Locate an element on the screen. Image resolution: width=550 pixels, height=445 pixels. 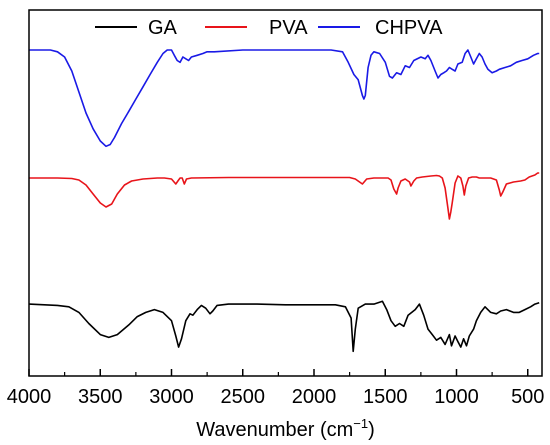
x-tick-label-3000: 3000 is located at coordinates (171, 397).